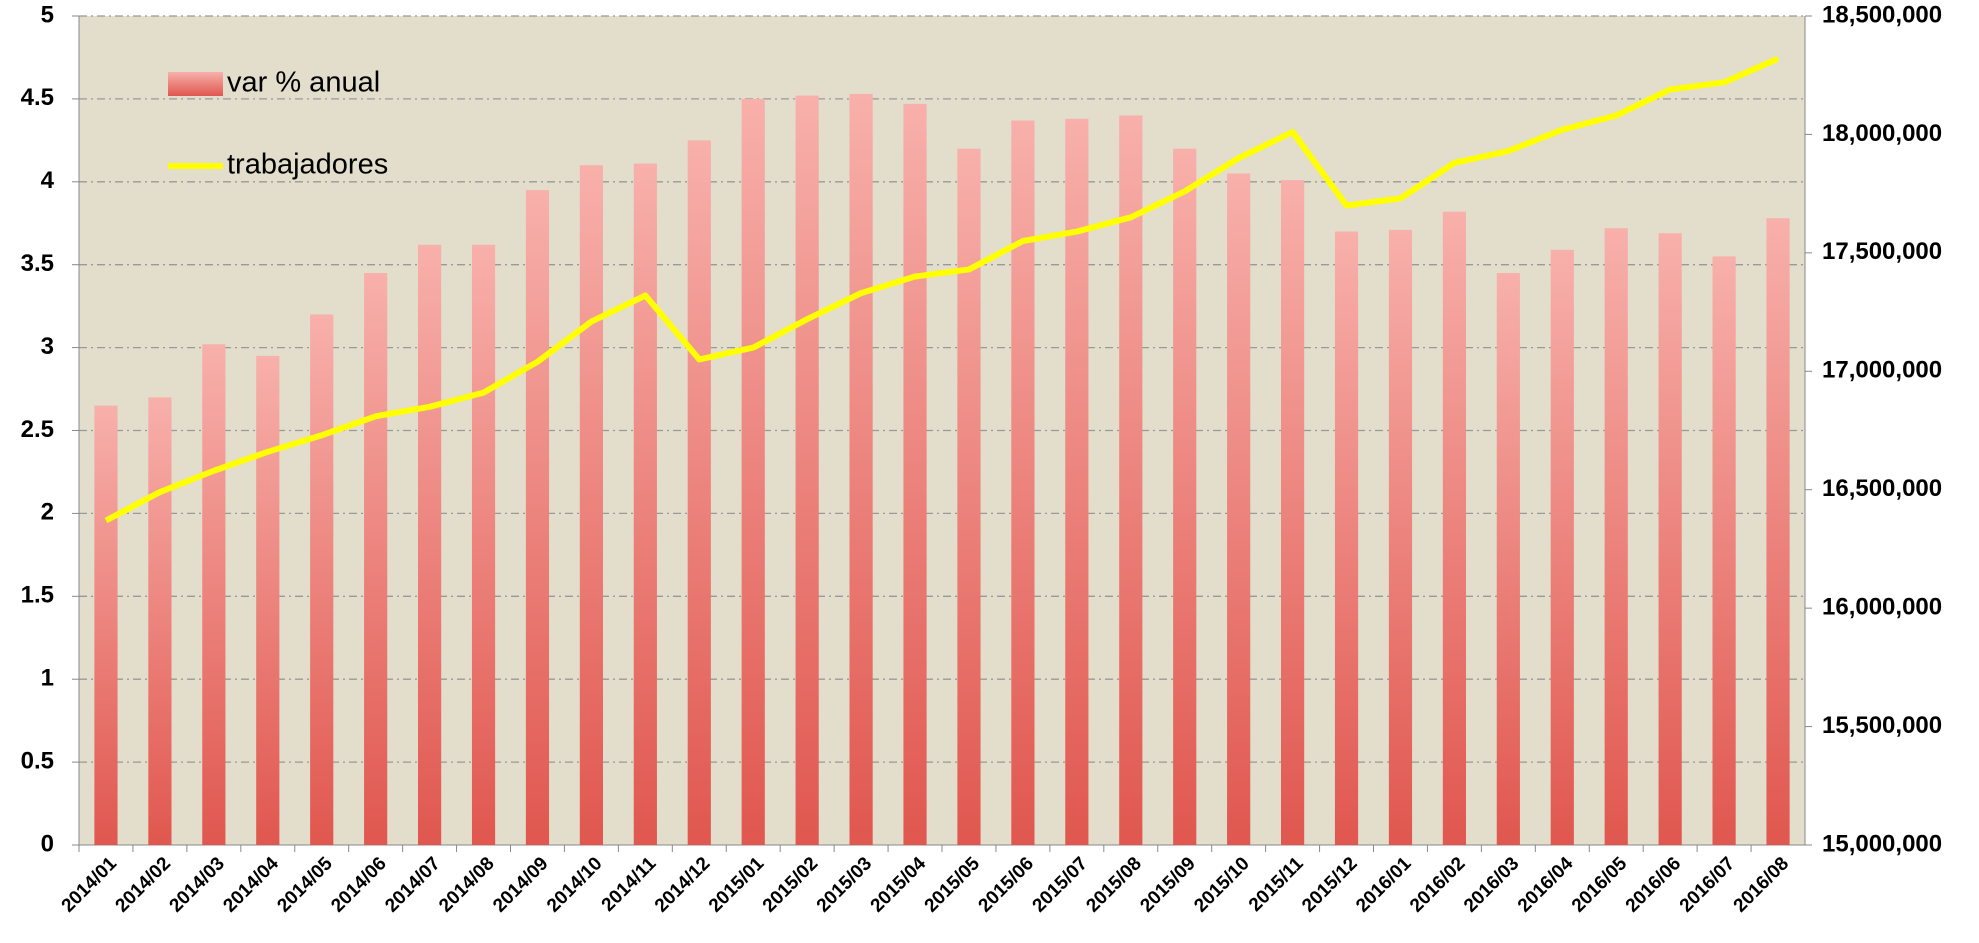 This screenshot has height=943, width=1979. Describe the element at coordinates (466, 884) in the screenshot. I see `x-tick-label: 2014/08` at that location.